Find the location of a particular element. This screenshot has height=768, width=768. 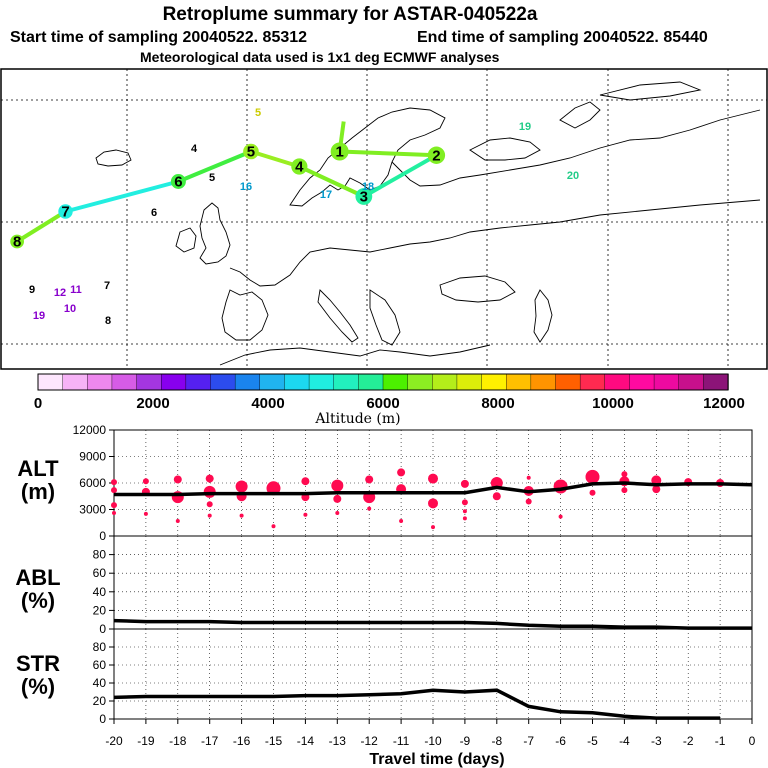

trajectory-point-label: 4 is located at coordinates (299, 167).